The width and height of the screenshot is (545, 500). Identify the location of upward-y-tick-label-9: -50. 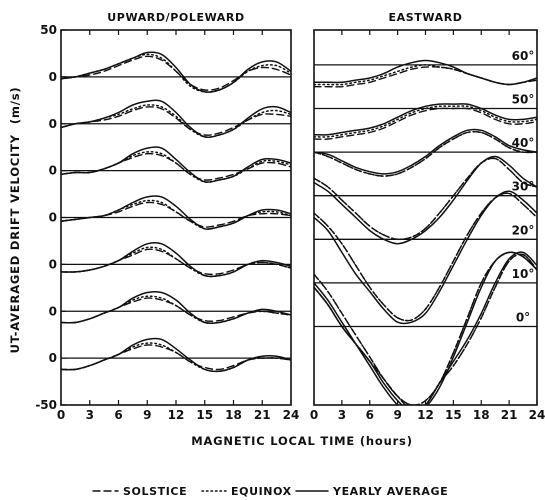
(46, 405).